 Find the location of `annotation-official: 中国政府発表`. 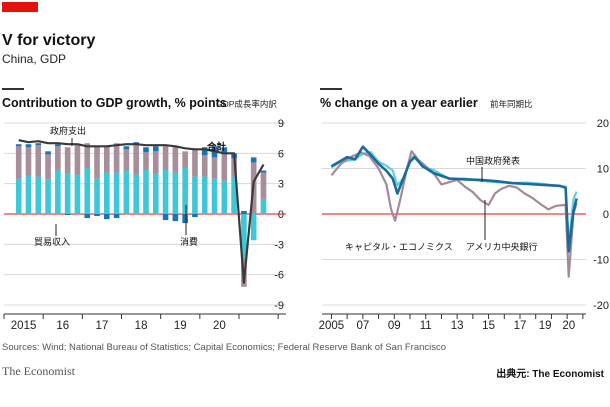

annotation-official: 中国政府発表 is located at coordinates (493, 160).